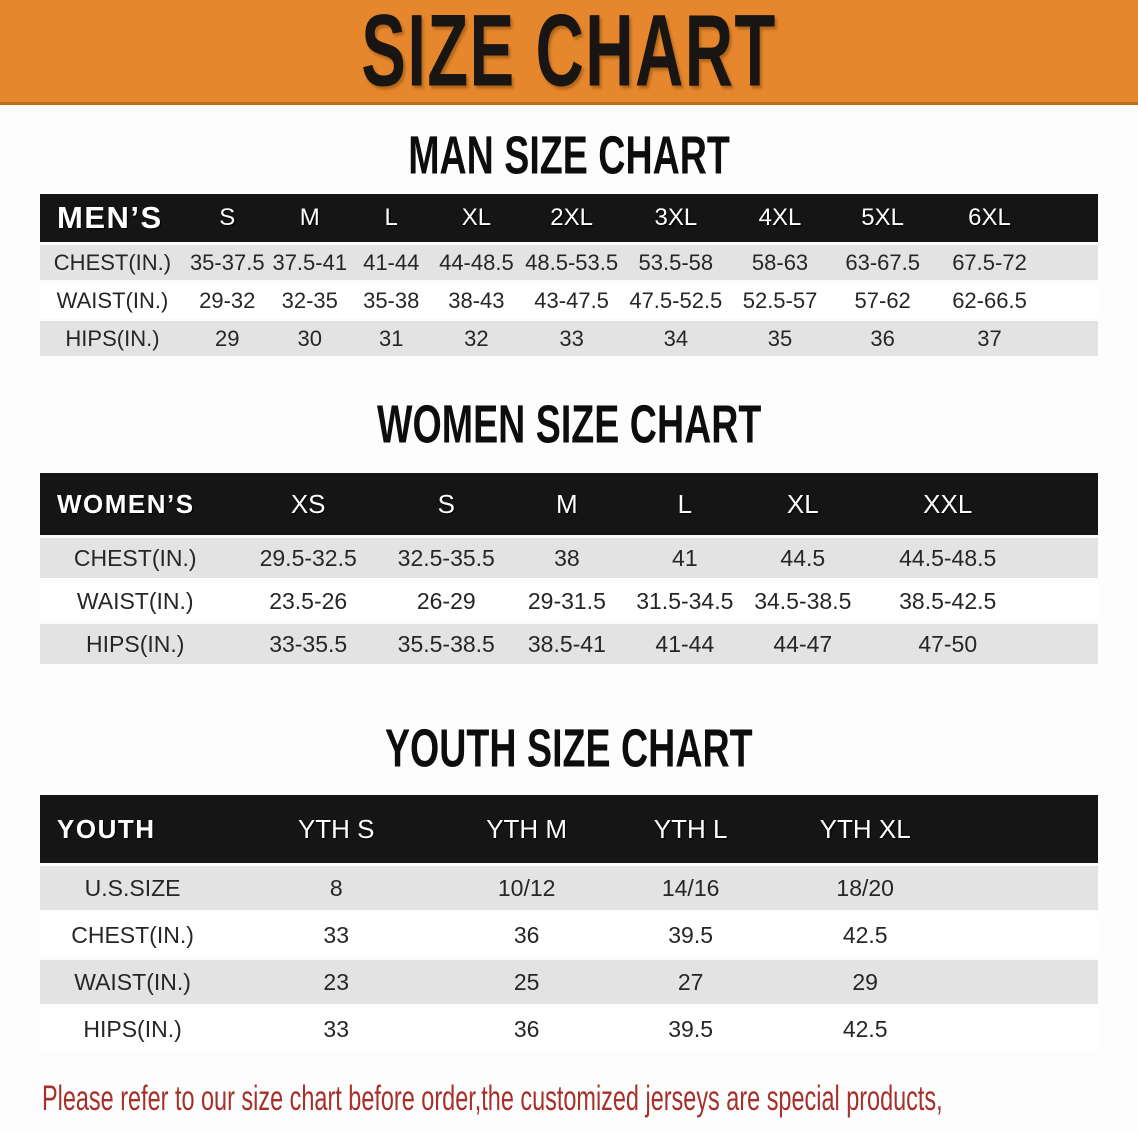 Image resolution: width=1138 pixels, height=1132 pixels. I want to click on size-cell: 29-31.5, so click(567, 599).